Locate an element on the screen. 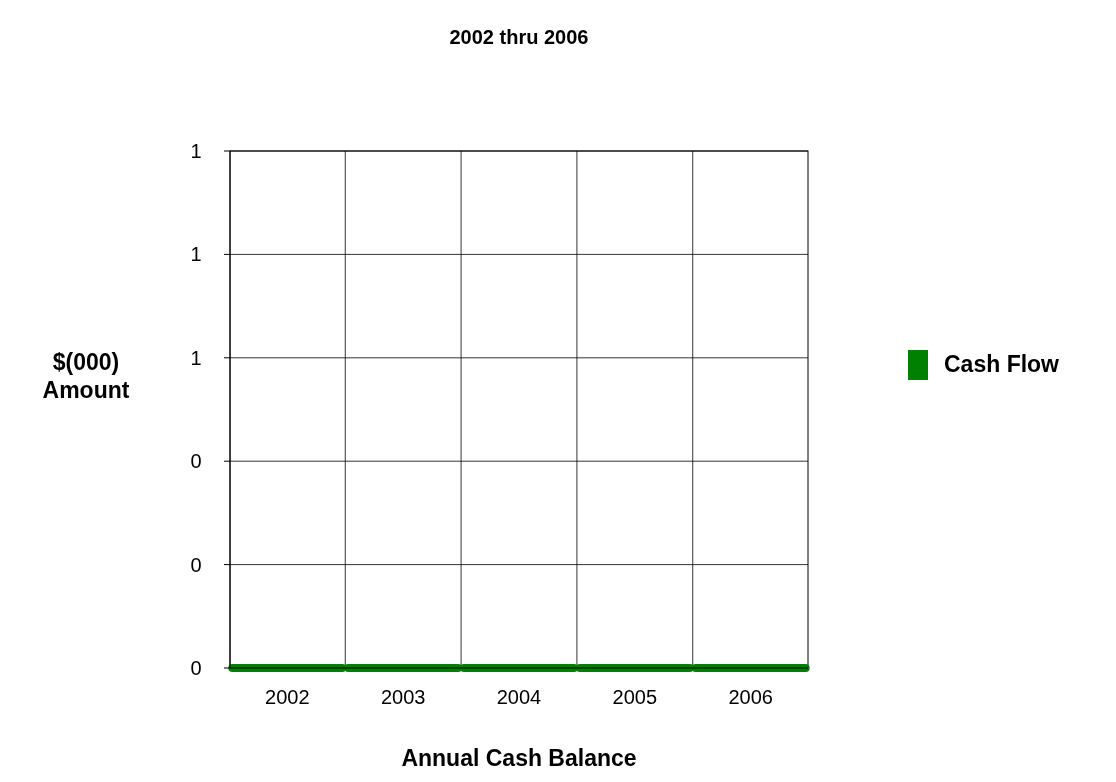 This screenshot has width=1116, height=782. x-tick-label: 2002 is located at coordinates (287, 697).